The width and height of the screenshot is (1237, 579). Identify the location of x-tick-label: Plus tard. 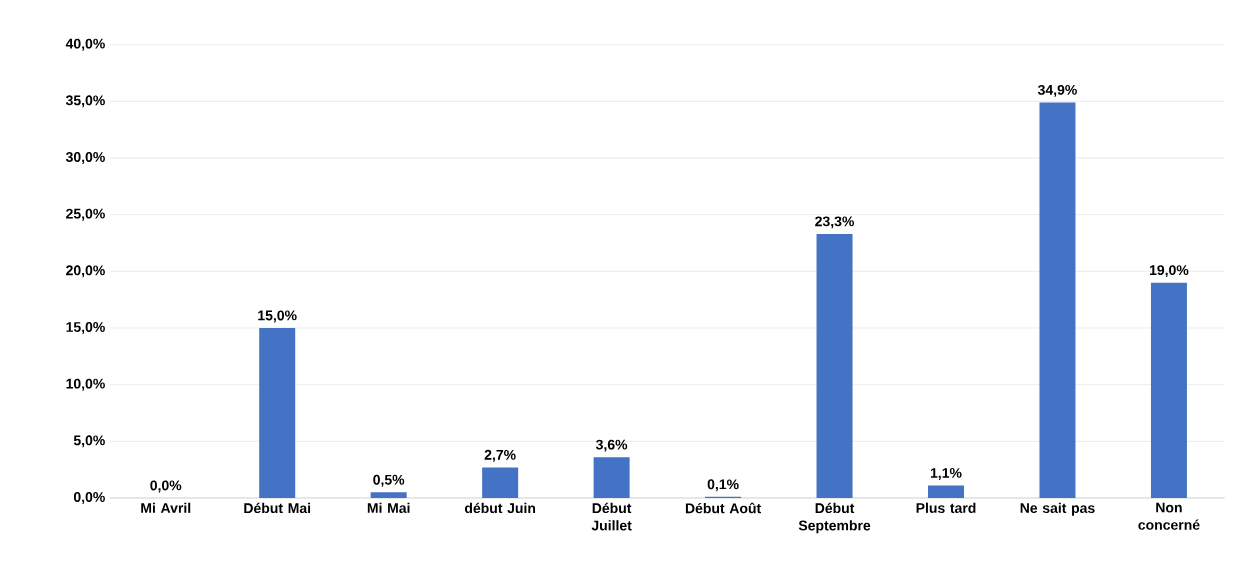
(946, 507).